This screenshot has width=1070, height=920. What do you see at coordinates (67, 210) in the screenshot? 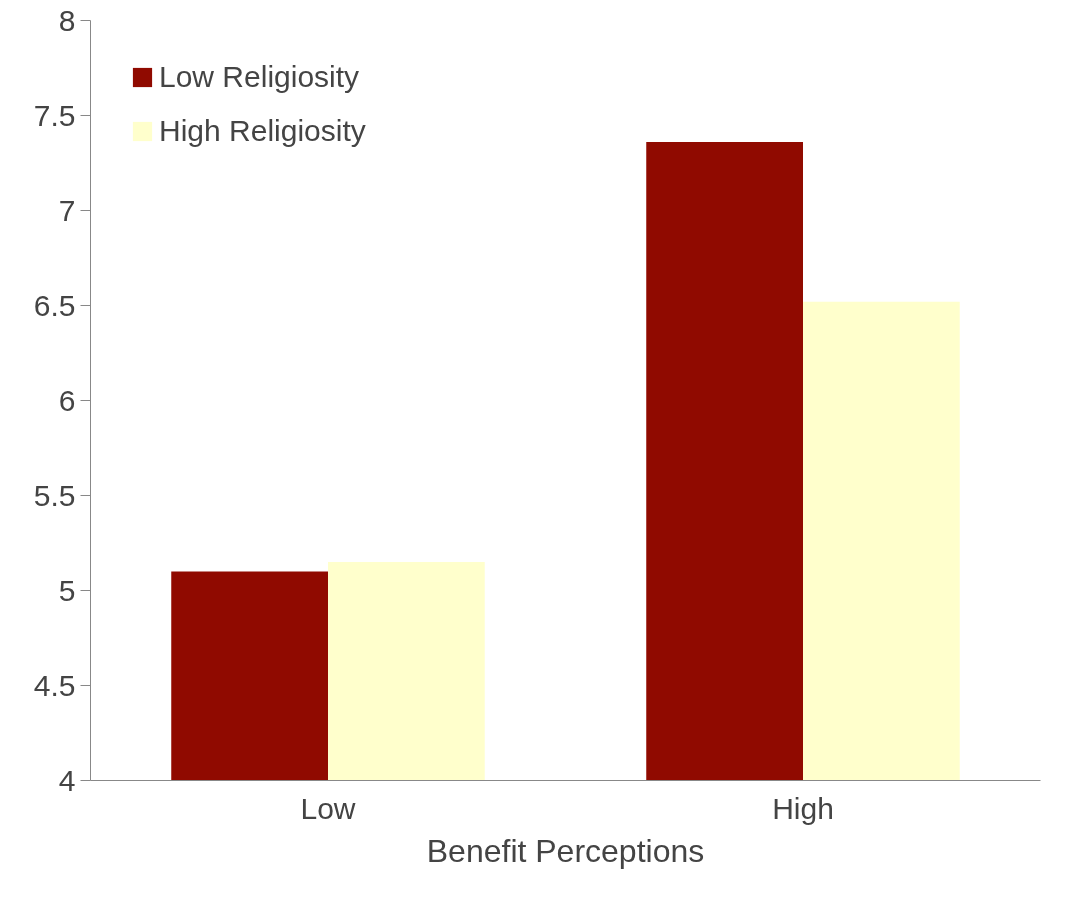
I see `y-tick-label: 7` at bounding box center [67, 210].